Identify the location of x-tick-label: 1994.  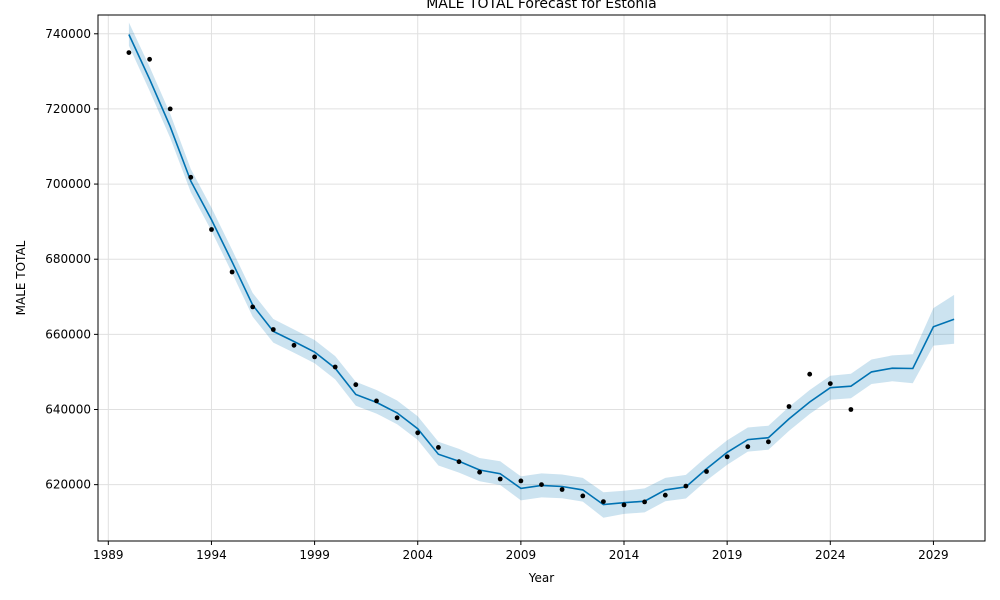
(211, 555).